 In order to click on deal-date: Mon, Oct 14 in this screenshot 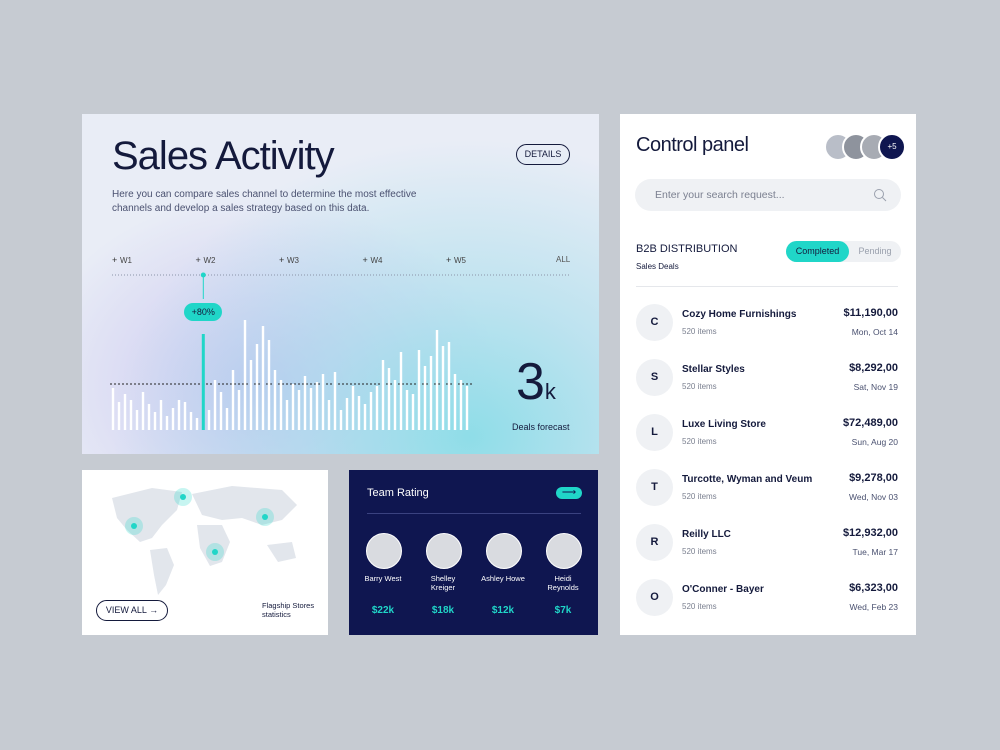, I will do `click(874, 332)`.